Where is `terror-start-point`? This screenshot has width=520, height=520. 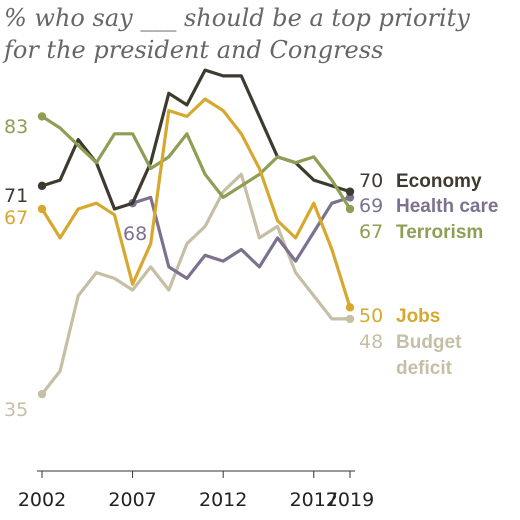
terror-start-point is located at coordinates (42, 116).